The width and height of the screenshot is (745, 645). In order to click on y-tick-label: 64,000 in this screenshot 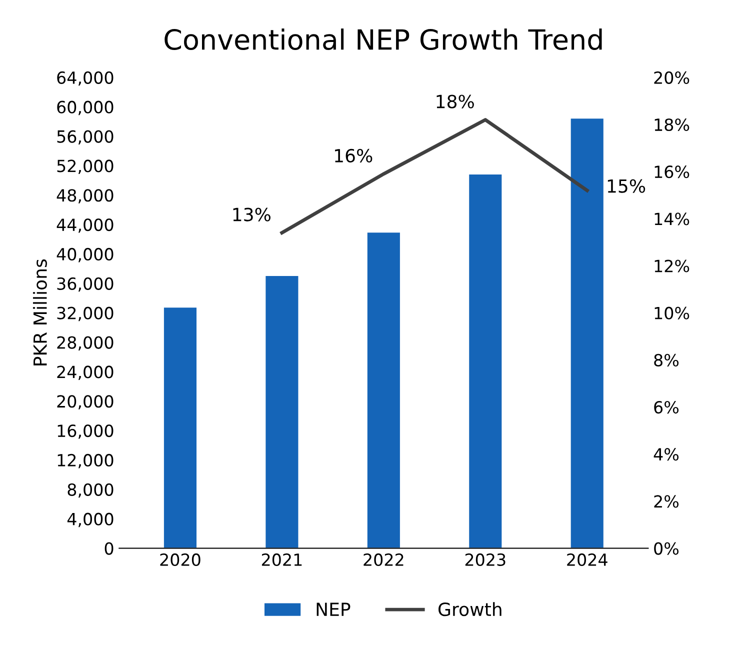, I will do `click(85, 78)`.